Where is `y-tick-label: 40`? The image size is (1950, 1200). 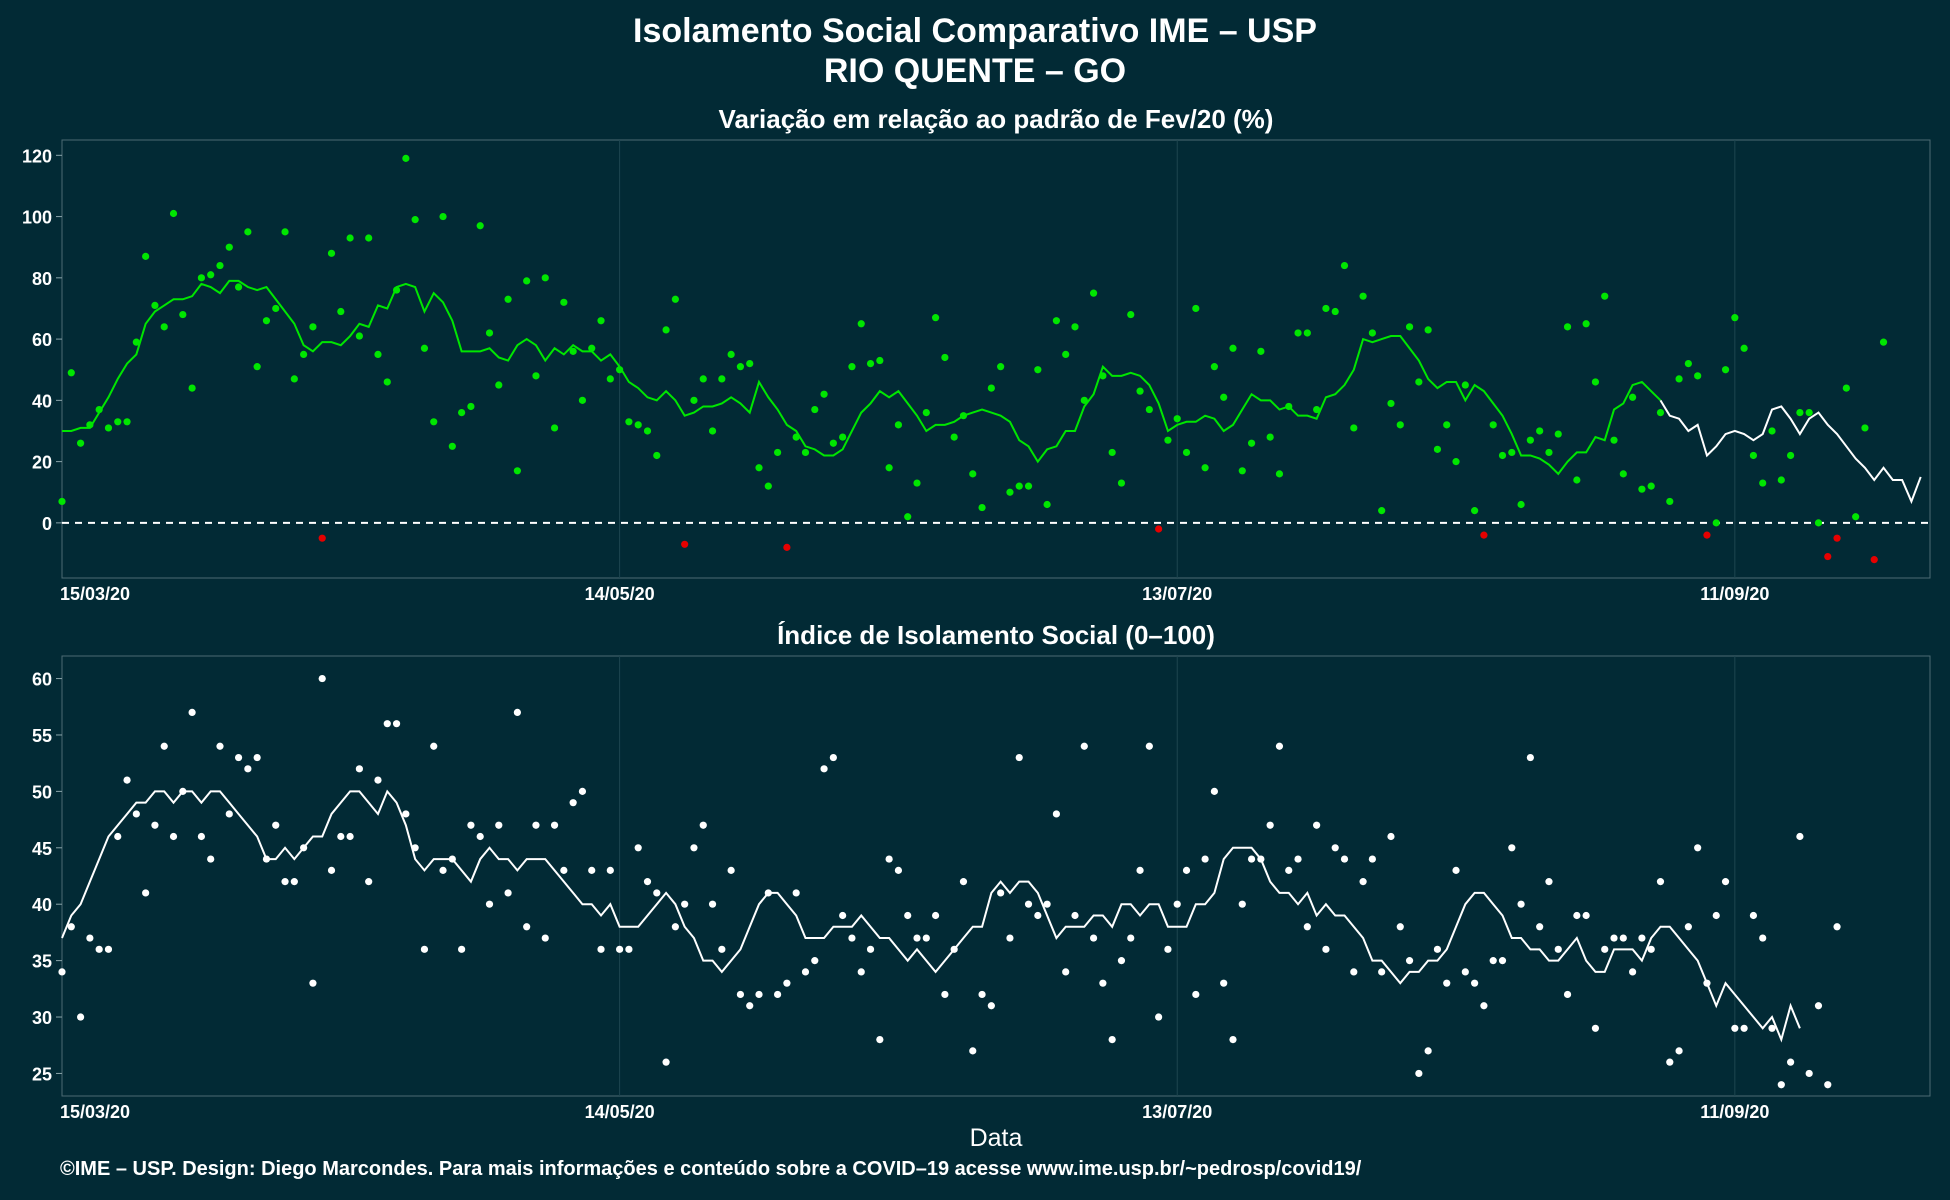 y-tick-label: 40 is located at coordinates (42, 905).